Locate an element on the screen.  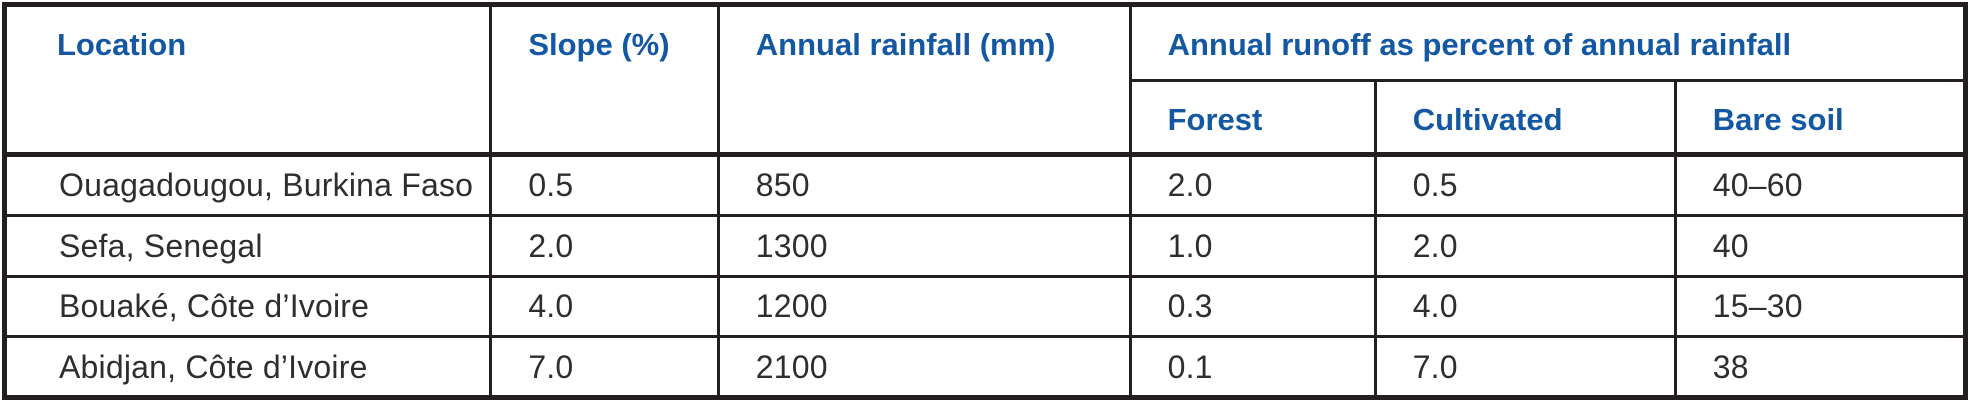
cell-forest: 0.1 is located at coordinates (1252, 367).